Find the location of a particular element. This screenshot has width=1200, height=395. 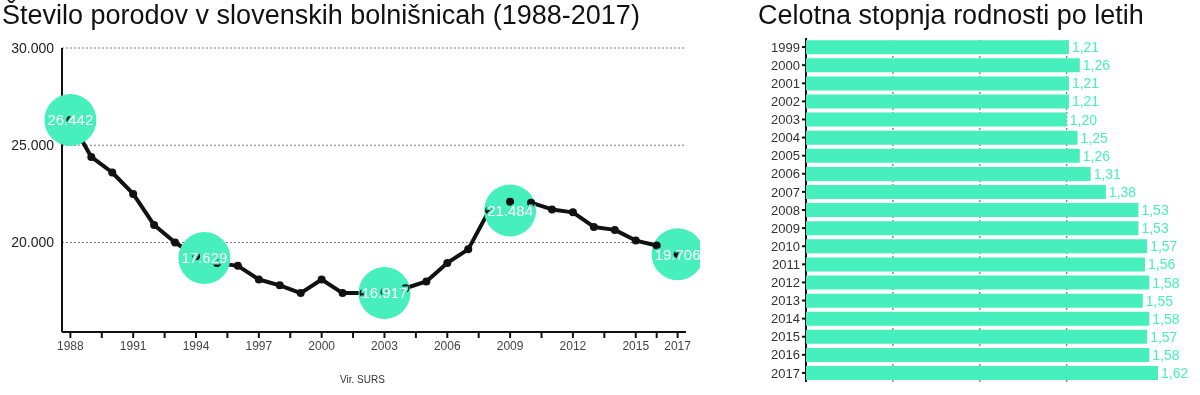

chart-title: Celotna stopnja rodnosti po letih is located at coordinates (951, 15).